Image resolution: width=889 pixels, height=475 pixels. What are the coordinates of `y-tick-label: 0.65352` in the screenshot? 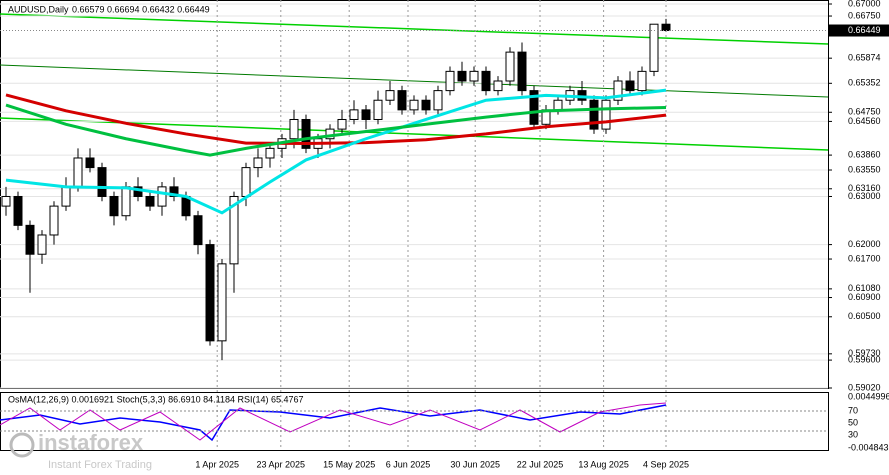 It's located at (864, 83).